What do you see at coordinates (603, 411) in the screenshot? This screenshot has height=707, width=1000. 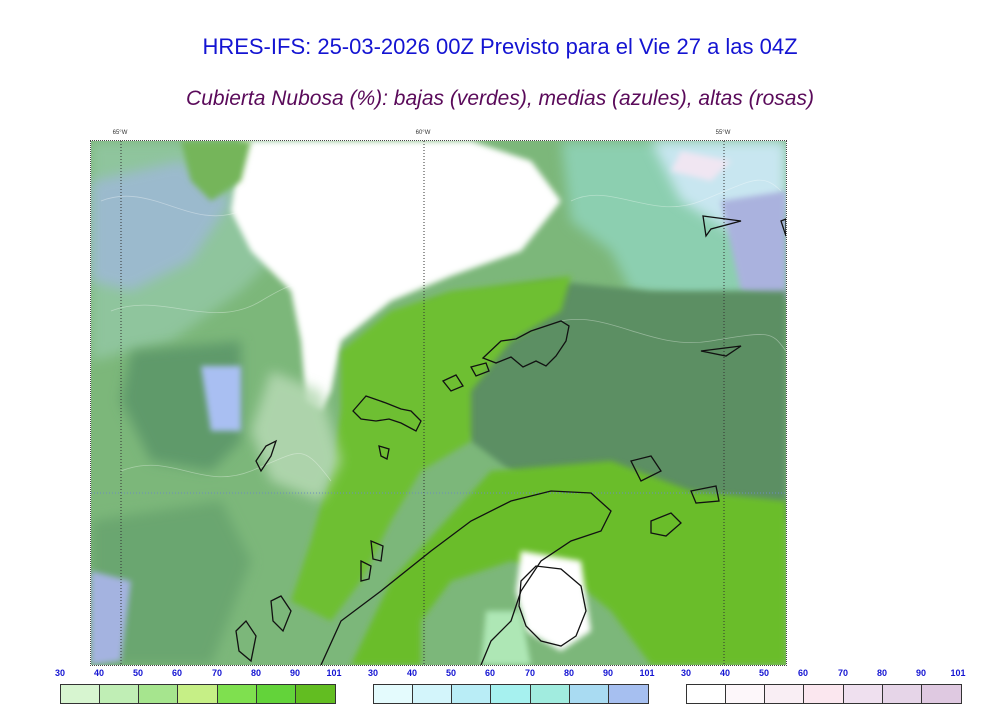 I see `east-dark-low-cloud` at bounding box center [603, 411].